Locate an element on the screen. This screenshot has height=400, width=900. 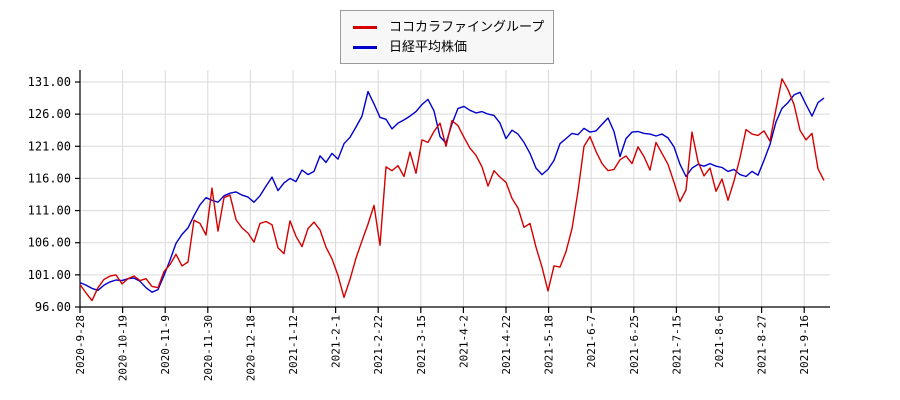
x-tick-label: 2020-9-28 is located at coordinates (80, 345).